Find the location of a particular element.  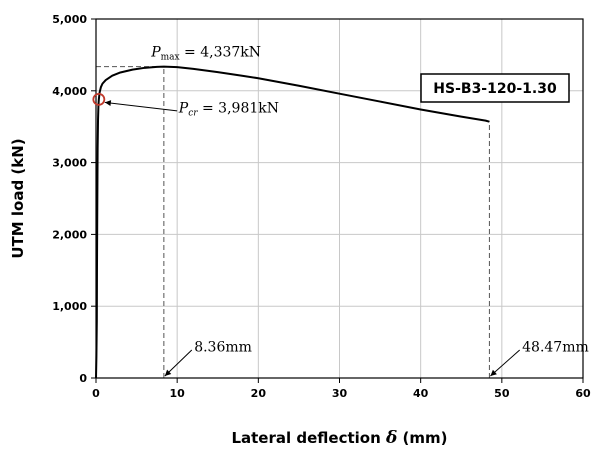

deflection-48-47-label: 48.47mm is located at coordinates (555, 347).